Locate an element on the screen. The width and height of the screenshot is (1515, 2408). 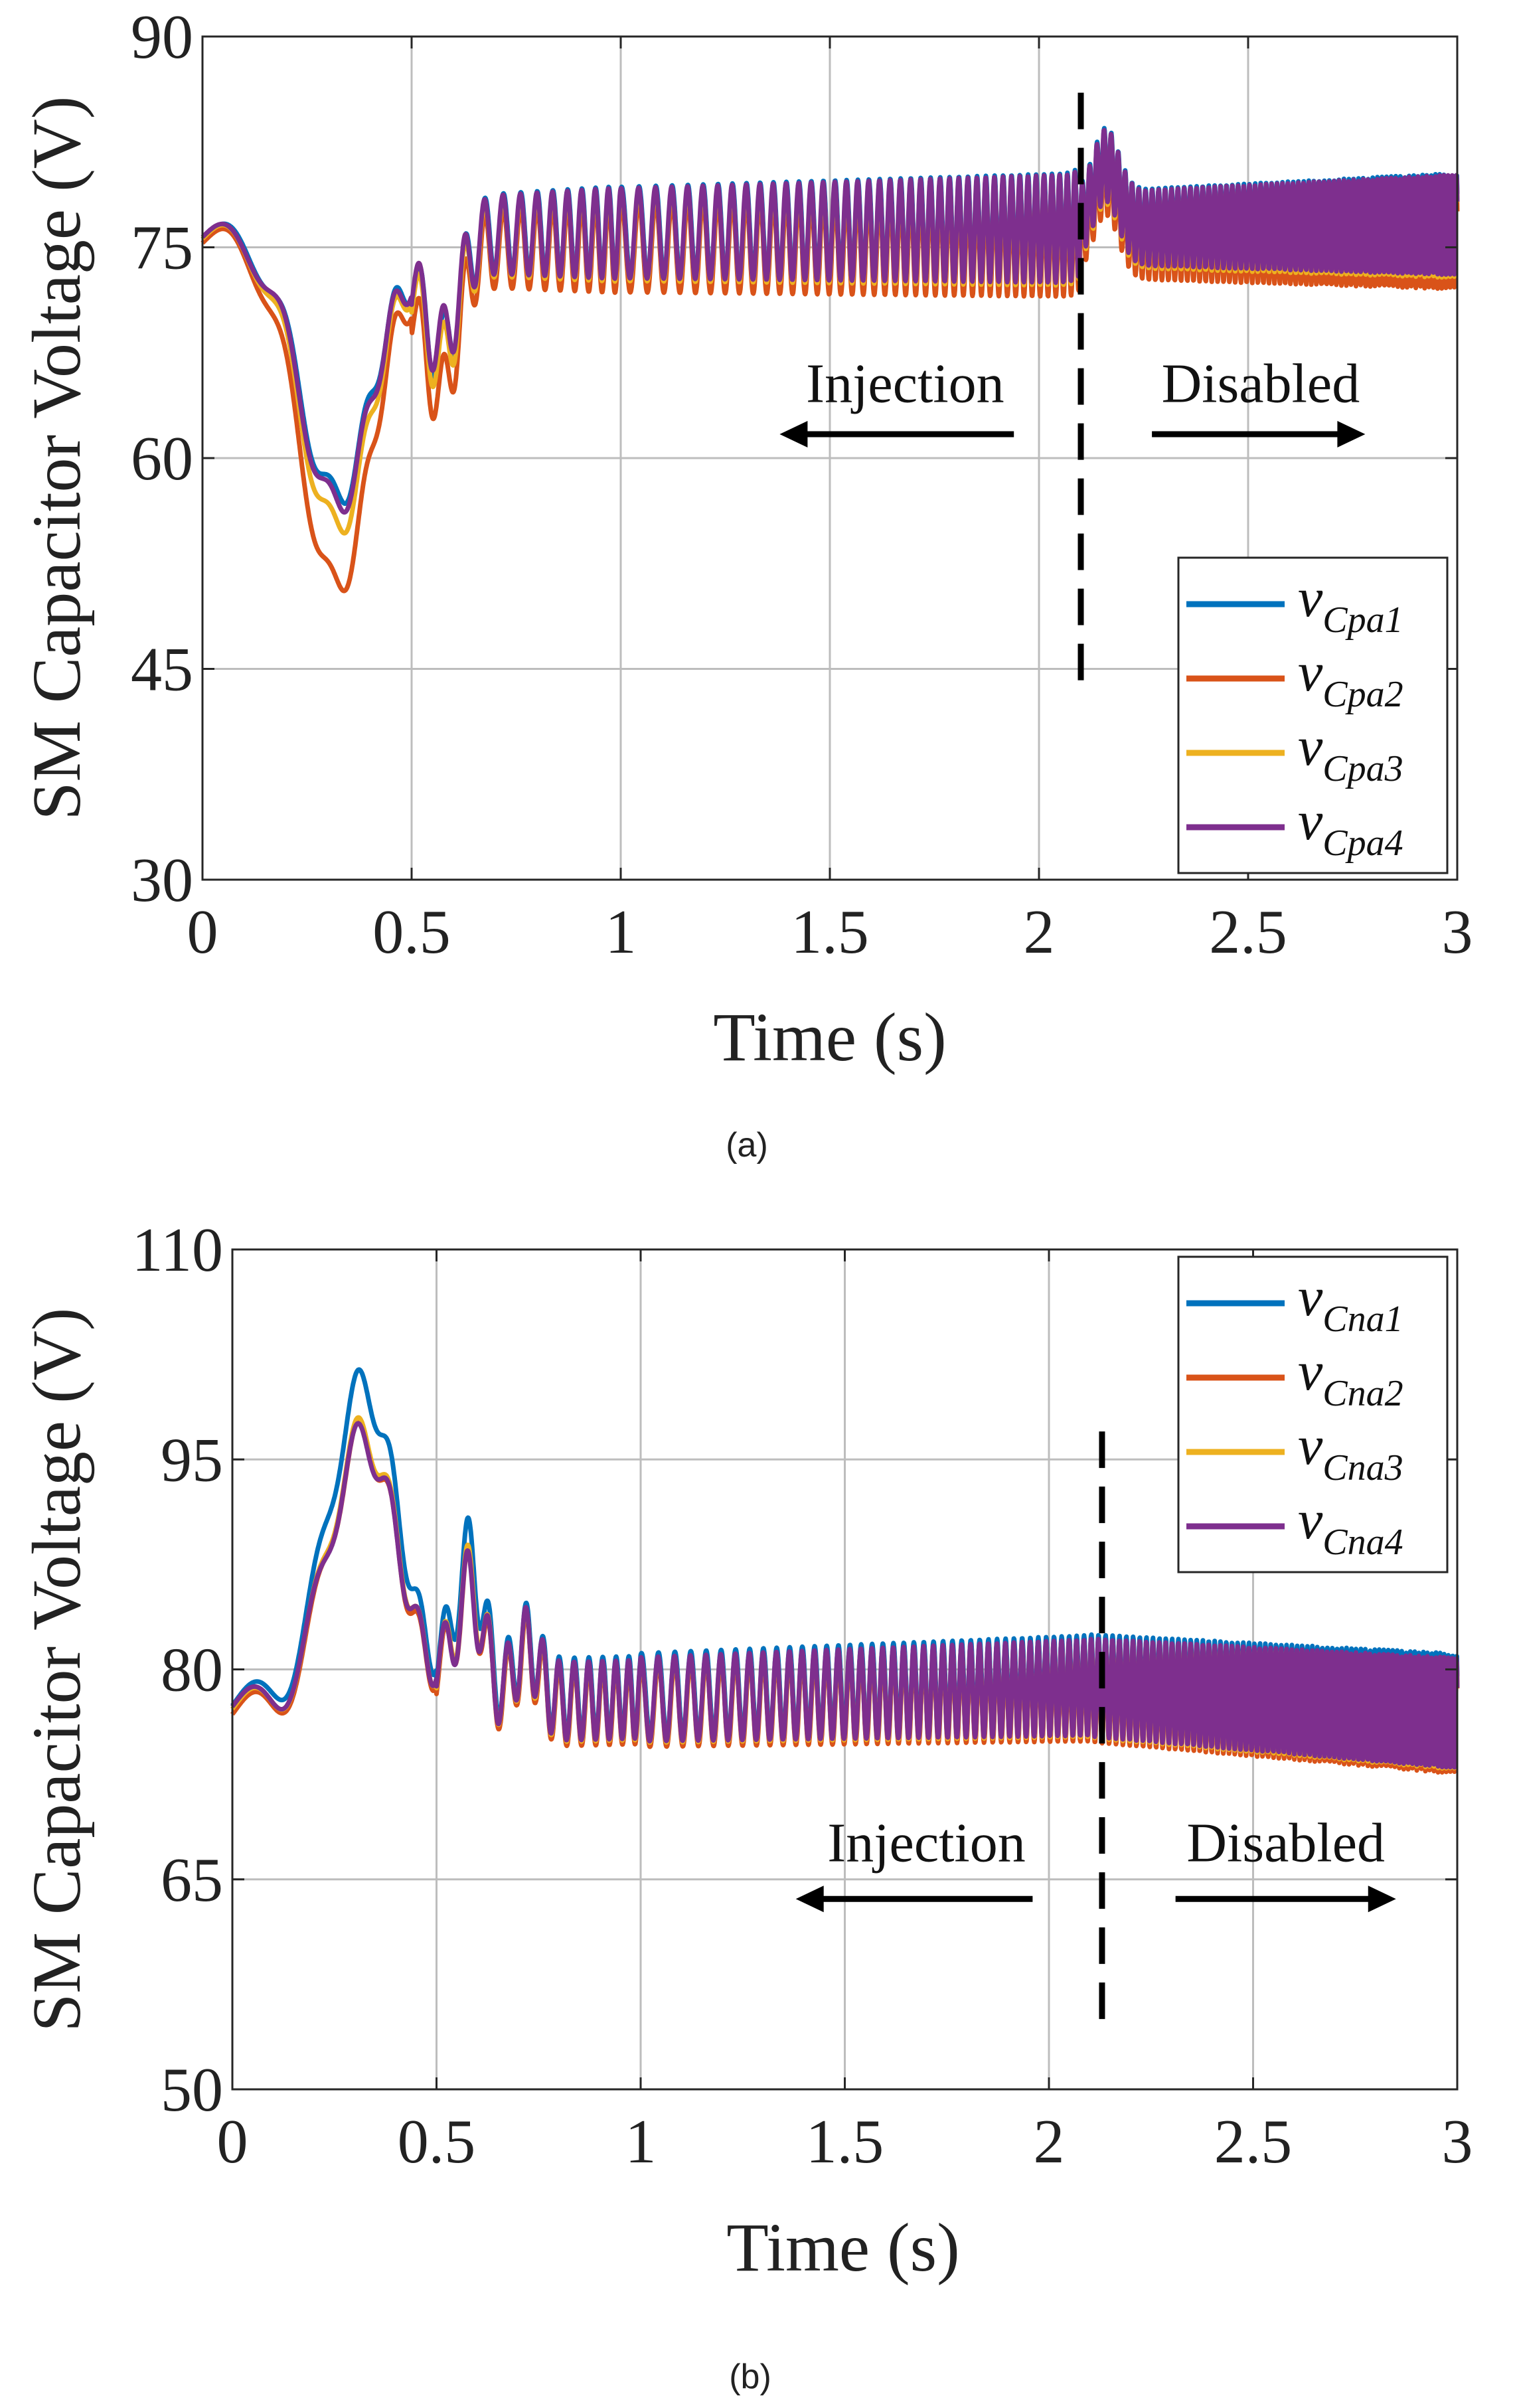
y-tick-label: 80 is located at coordinates (192, 1670).